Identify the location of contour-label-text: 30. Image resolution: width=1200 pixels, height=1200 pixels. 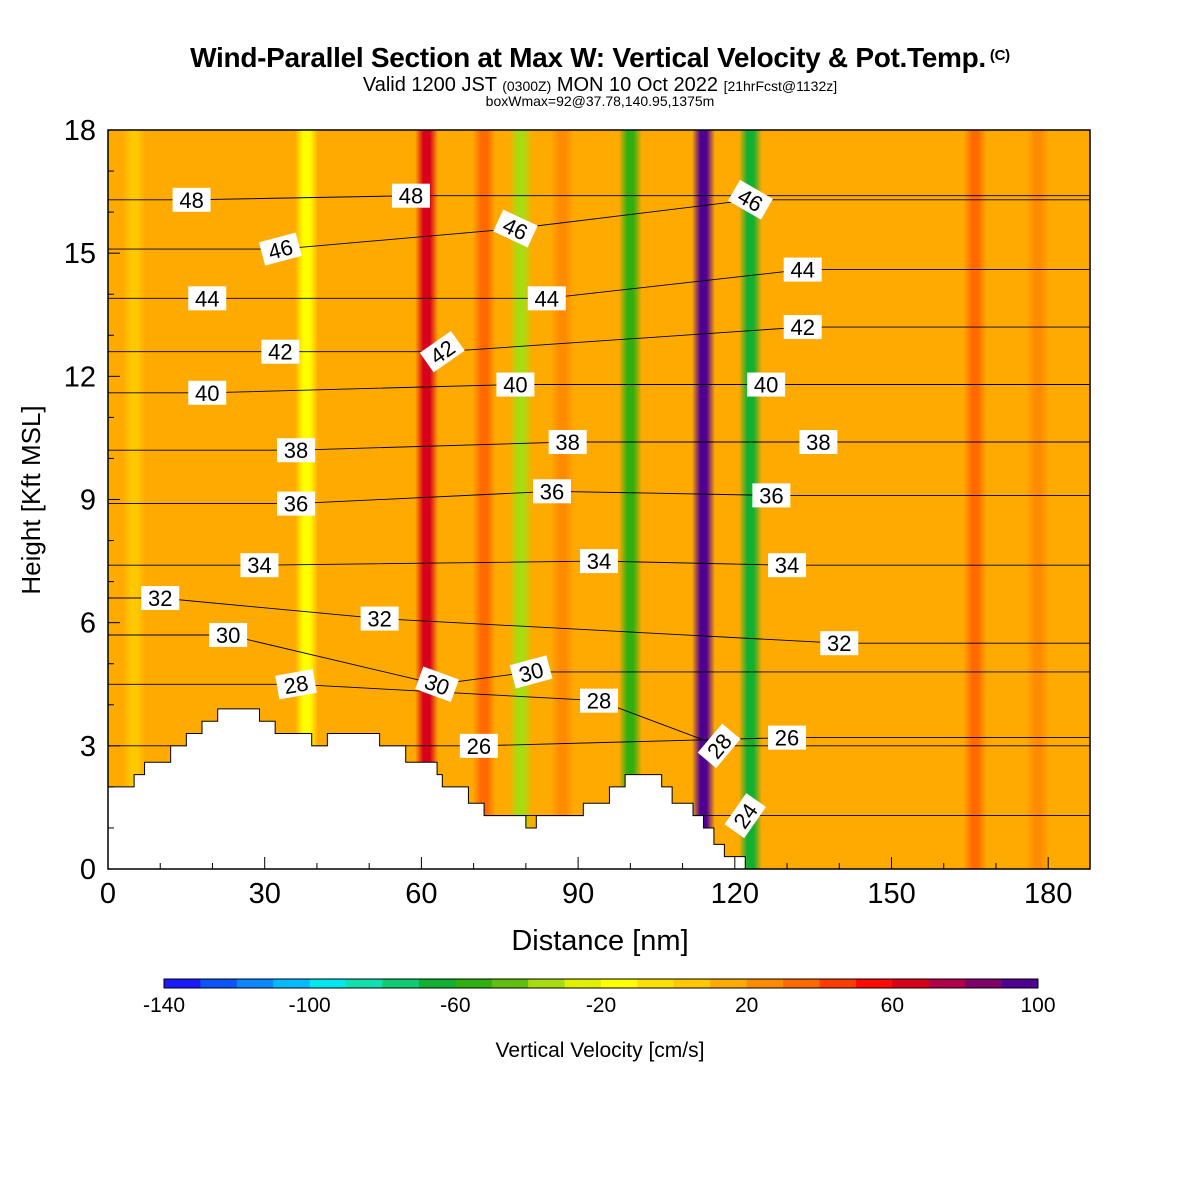
(228, 635).